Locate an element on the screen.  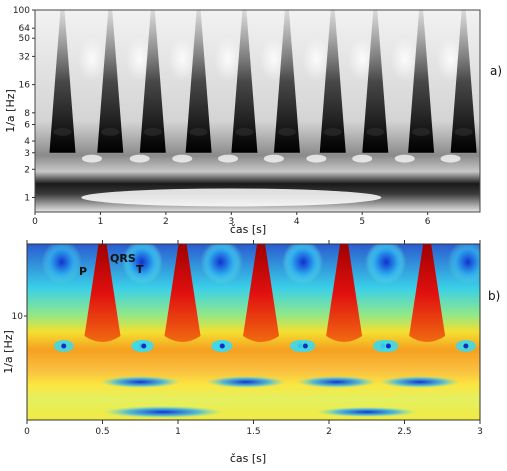
annotation-p: P is located at coordinates (83, 271).